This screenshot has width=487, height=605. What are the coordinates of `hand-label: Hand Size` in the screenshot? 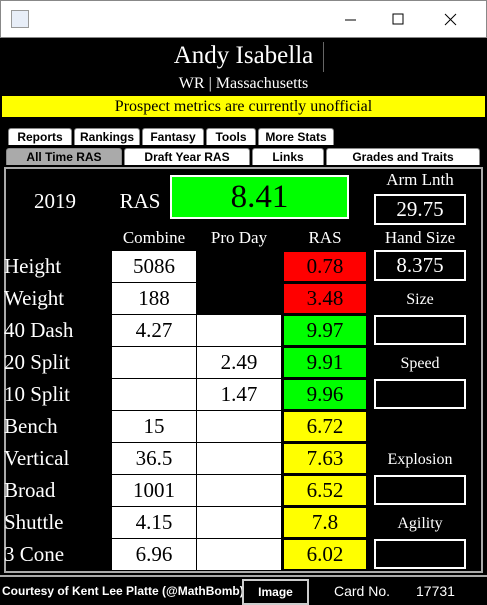 It's located at (420, 237).